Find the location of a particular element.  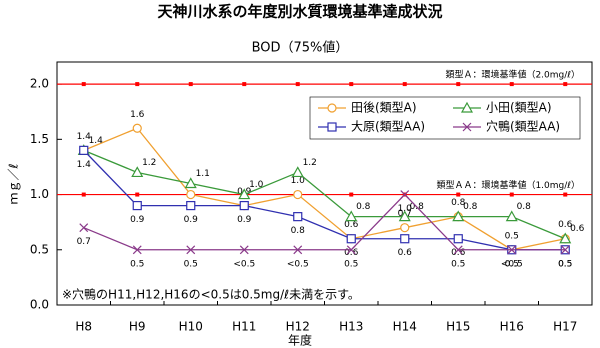

y-tick-label: 1.5 is located at coordinates (39, 139).